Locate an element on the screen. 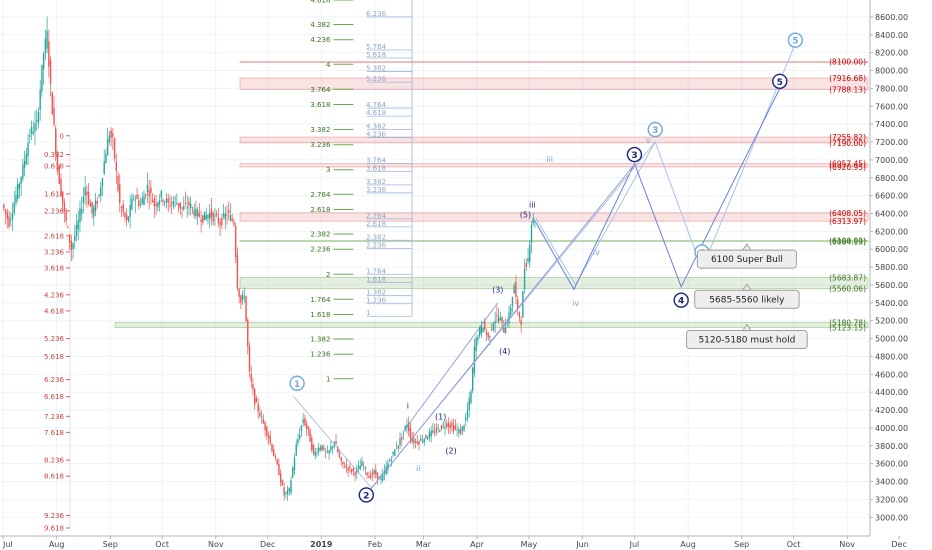  price-tick-label-21: 4400.00 is located at coordinates (891, 392).